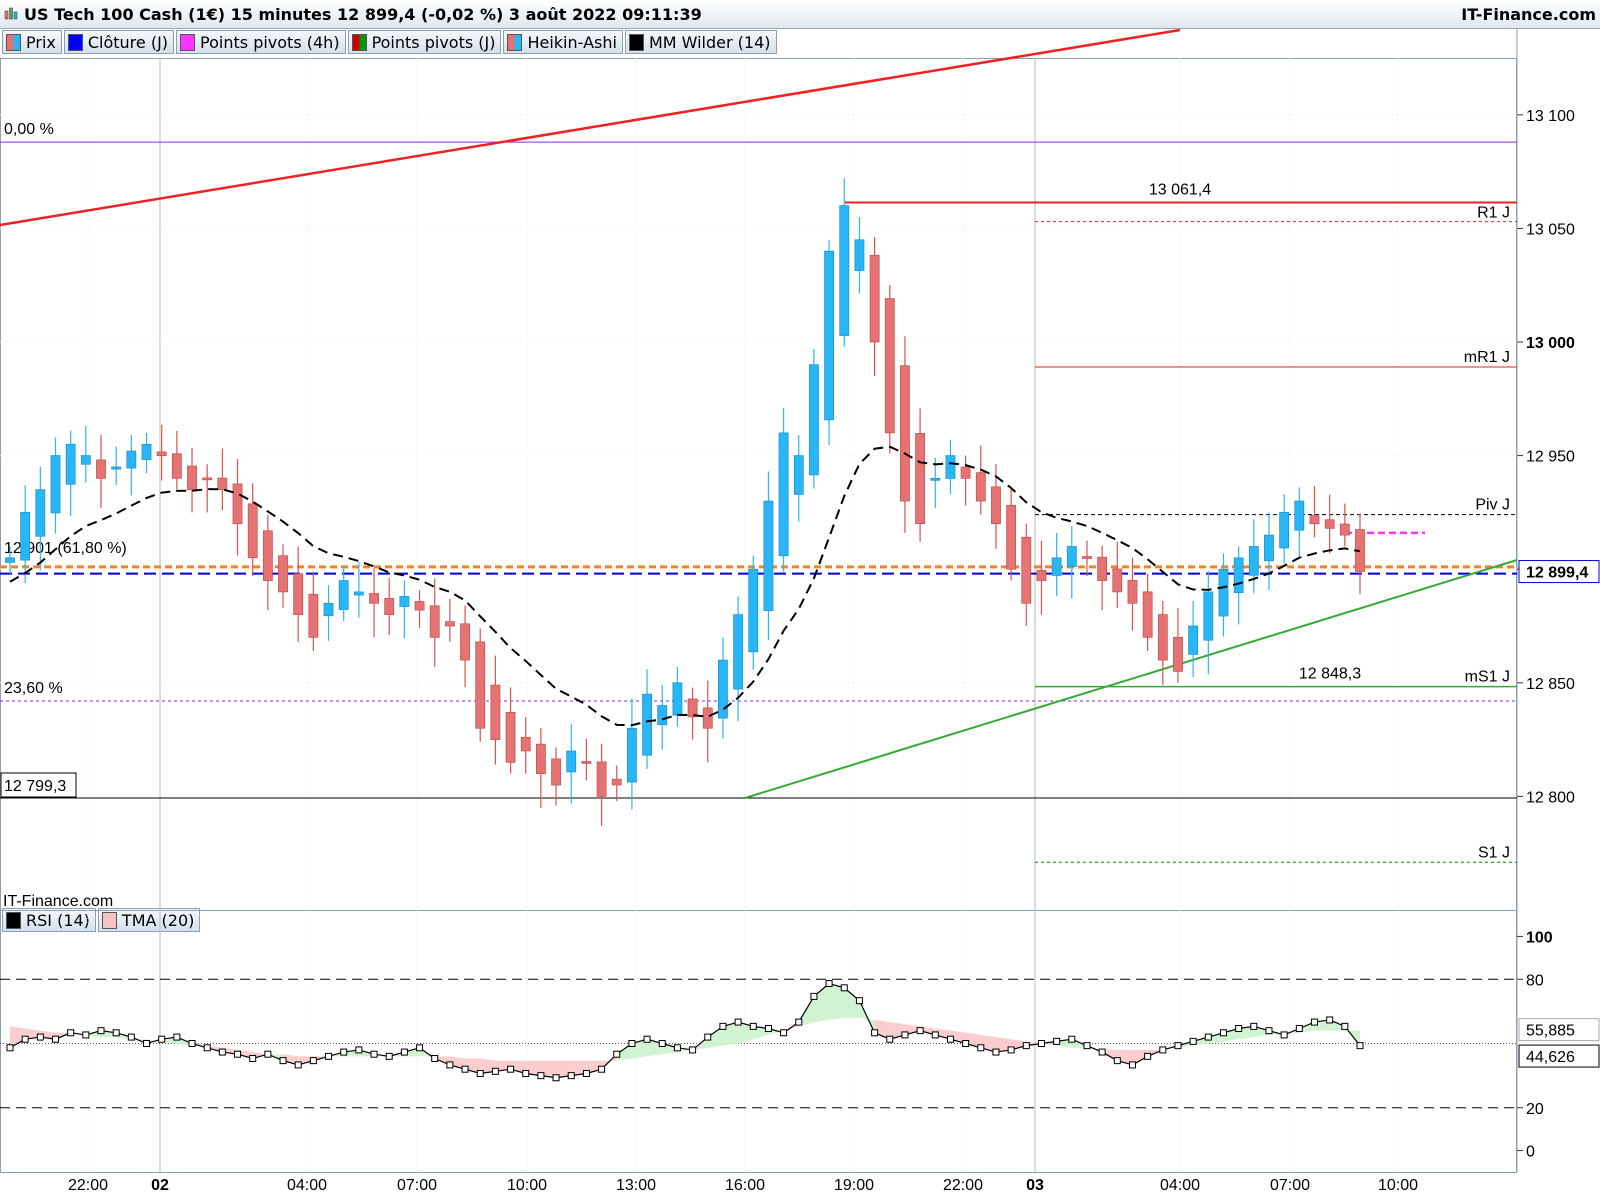 The height and width of the screenshot is (1200, 1600). I want to click on legend-rsi-item-0: RSI (14), so click(49, 920).